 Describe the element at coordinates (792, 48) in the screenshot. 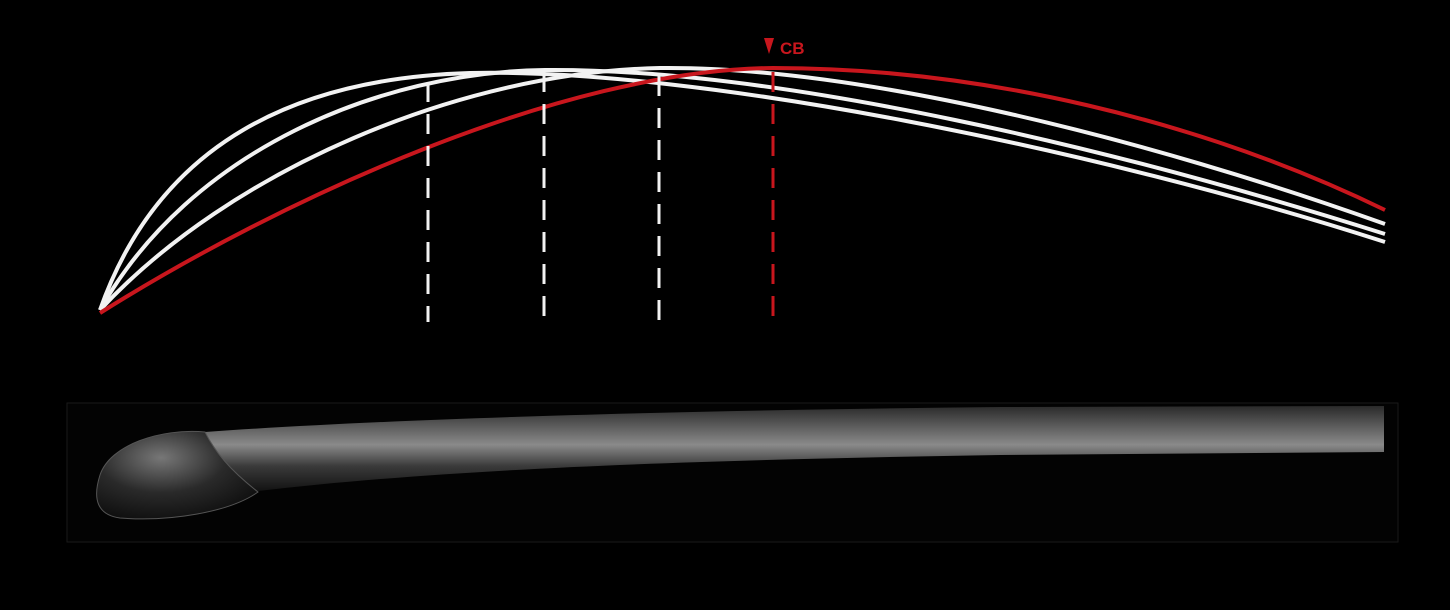

I see `cb-label: CB` at that location.